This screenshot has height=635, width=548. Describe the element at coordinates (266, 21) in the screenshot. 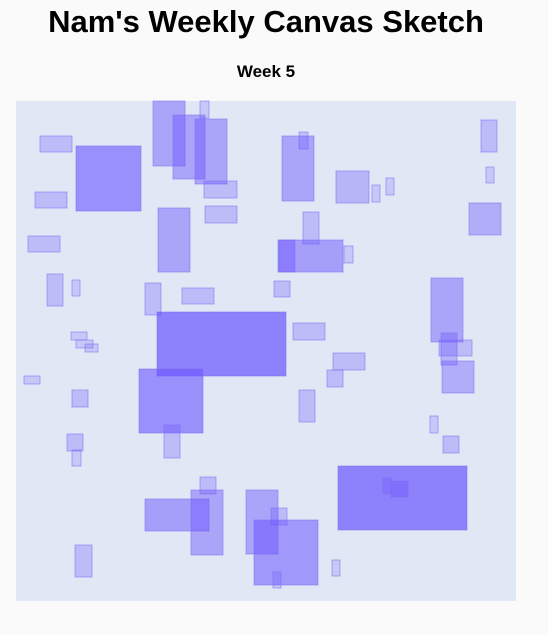

I see `page-title: Nam's Weekly Canvas Sketch` at that location.